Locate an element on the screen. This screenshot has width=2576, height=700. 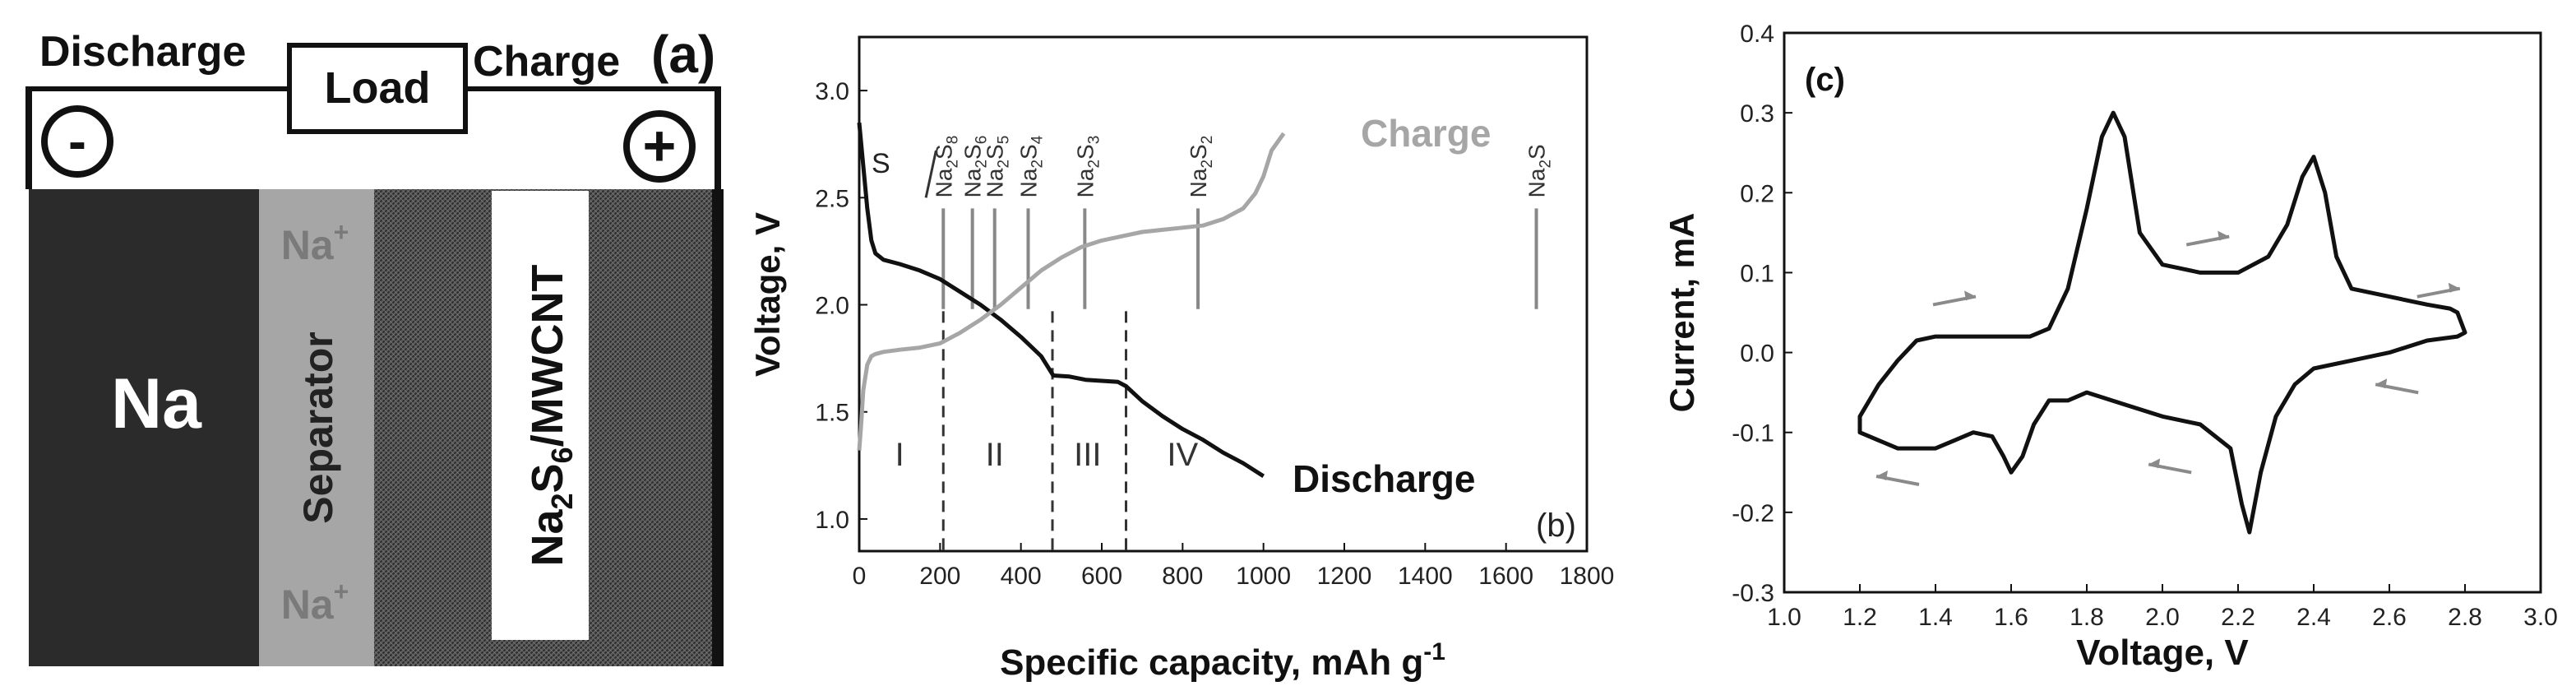
discharge-label: Discharge is located at coordinates (142, 52).